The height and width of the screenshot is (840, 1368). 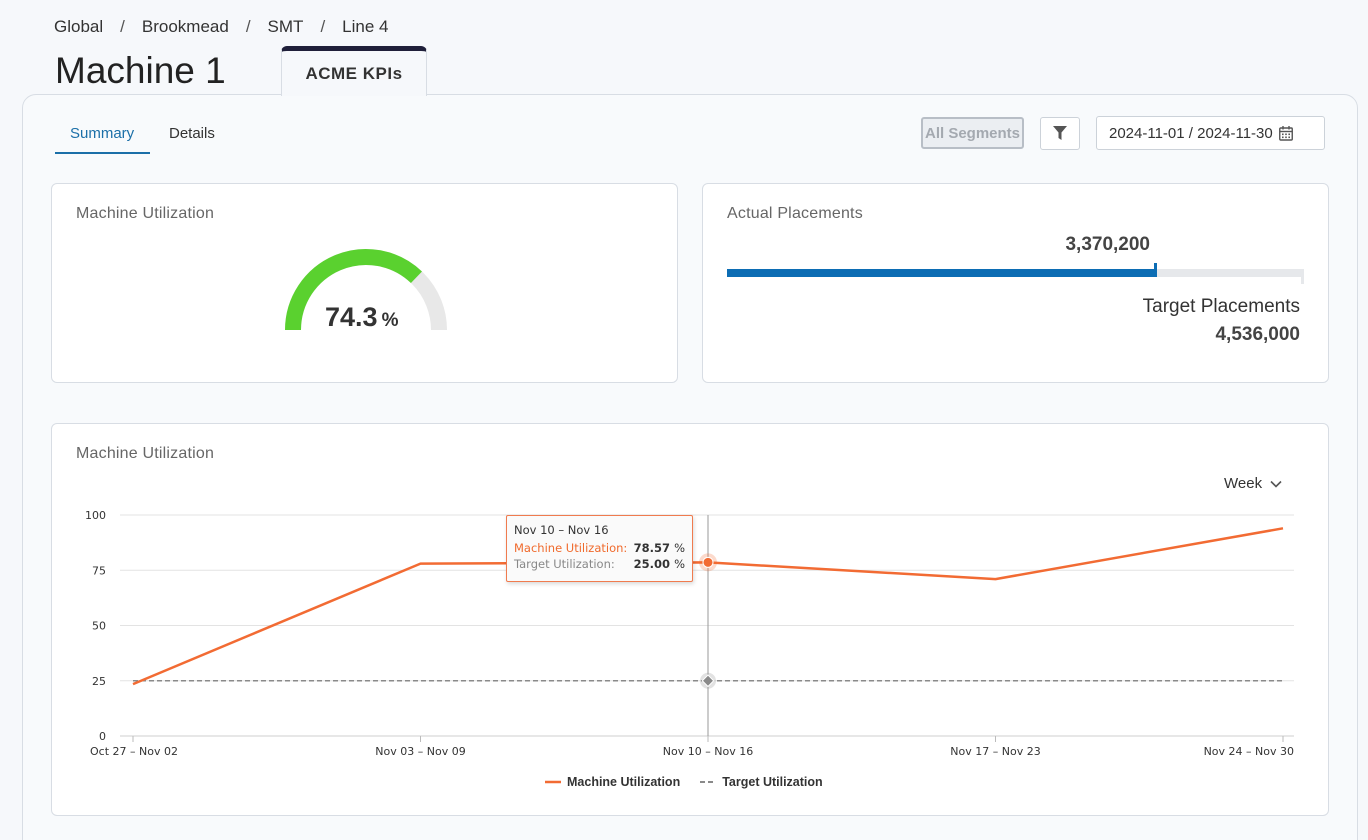 What do you see at coordinates (354, 71) in the screenshot?
I see `tab-acme-kpis: ACME KPIs` at bounding box center [354, 71].